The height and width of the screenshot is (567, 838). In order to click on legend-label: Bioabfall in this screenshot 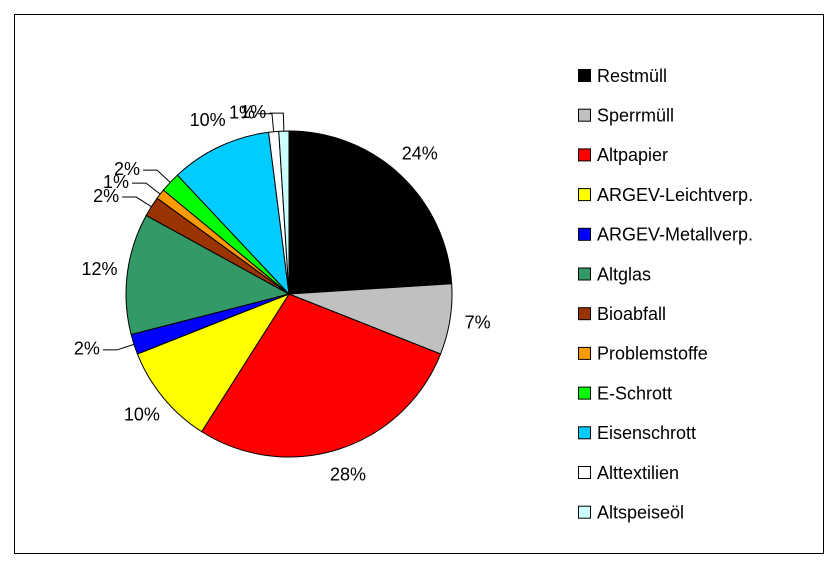, I will do `click(631, 314)`.